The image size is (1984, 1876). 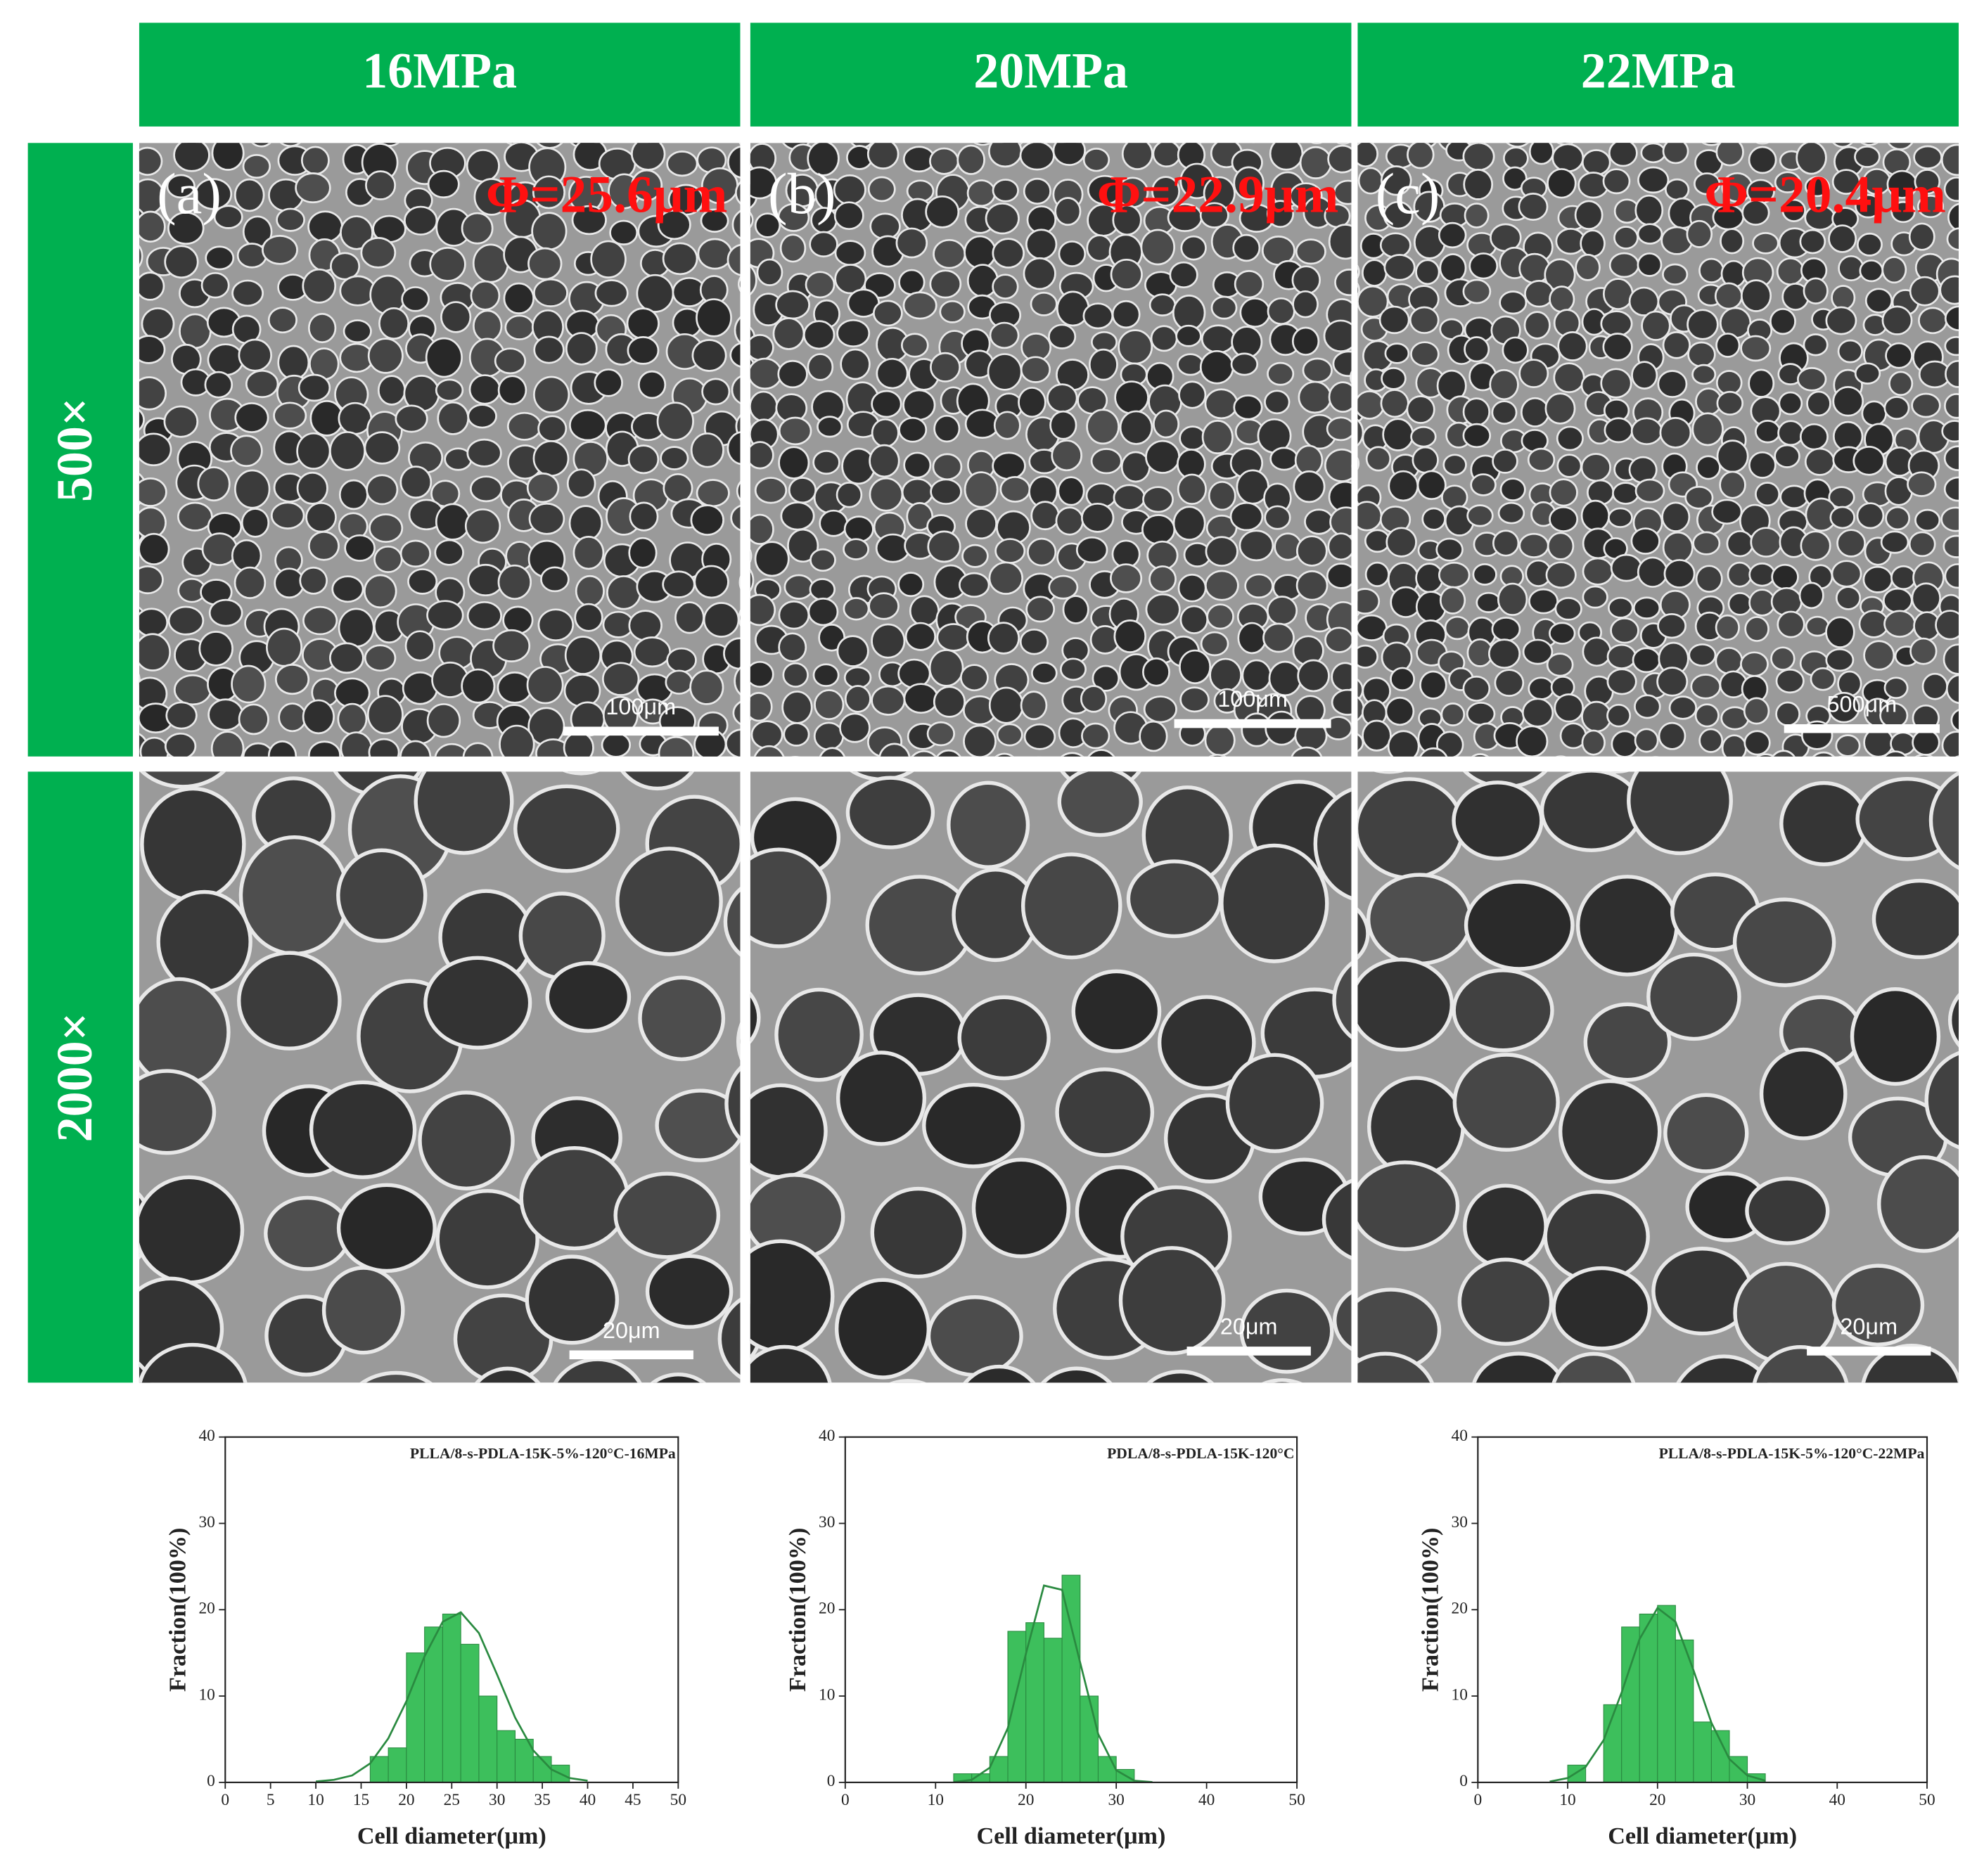 What do you see at coordinates (1017, 1707) in the screenshot?
I see `histogram-bar` at bounding box center [1017, 1707].